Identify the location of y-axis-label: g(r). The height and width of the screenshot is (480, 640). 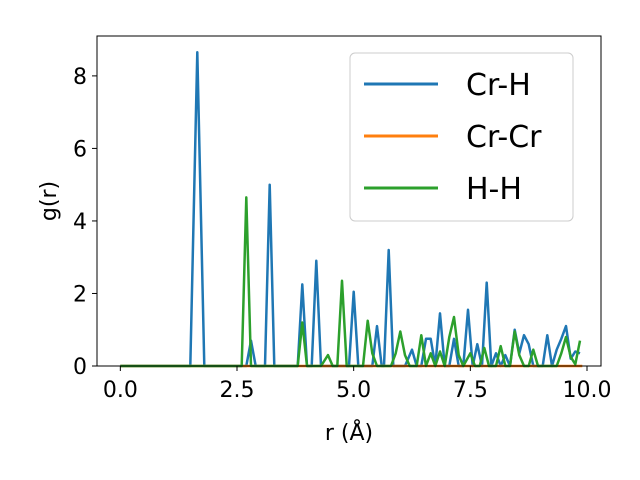
(49, 201).